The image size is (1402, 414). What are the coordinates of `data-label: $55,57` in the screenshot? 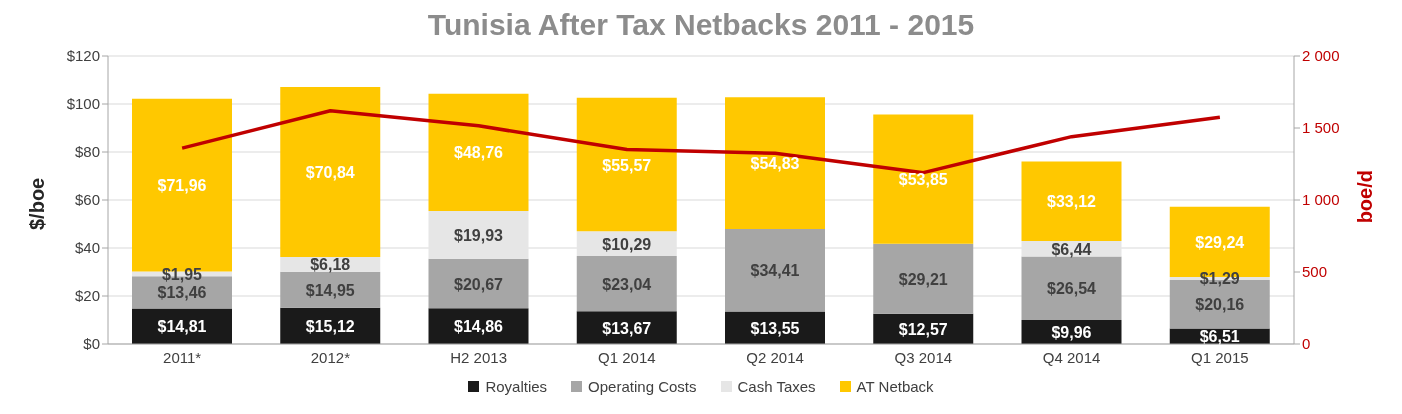 It's located at (627, 165).